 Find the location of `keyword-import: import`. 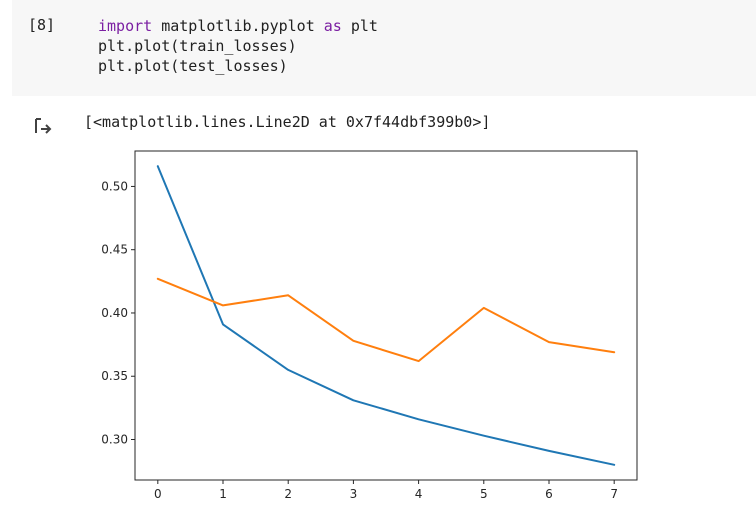

keyword-import: import is located at coordinates (125, 26).